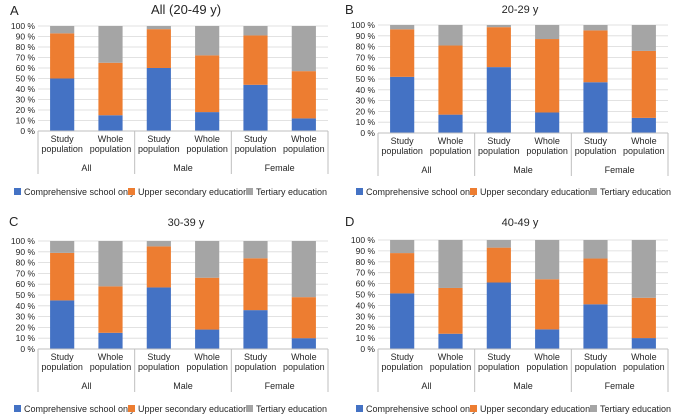 The height and width of the screenshot is (414, 676). What do you see at coordinates (26, 110) in the screenshot?
I see `y-tick-label: 20 %` at bounding box center [26, 110].